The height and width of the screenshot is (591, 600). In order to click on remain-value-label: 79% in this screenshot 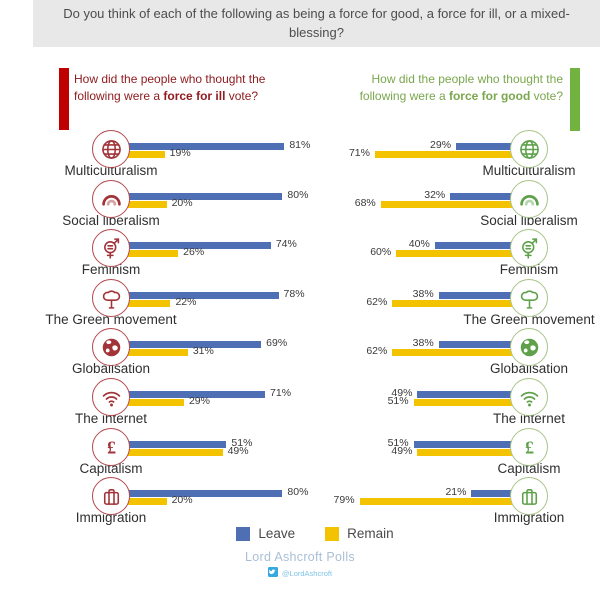, I will do `click(344, 500)`.